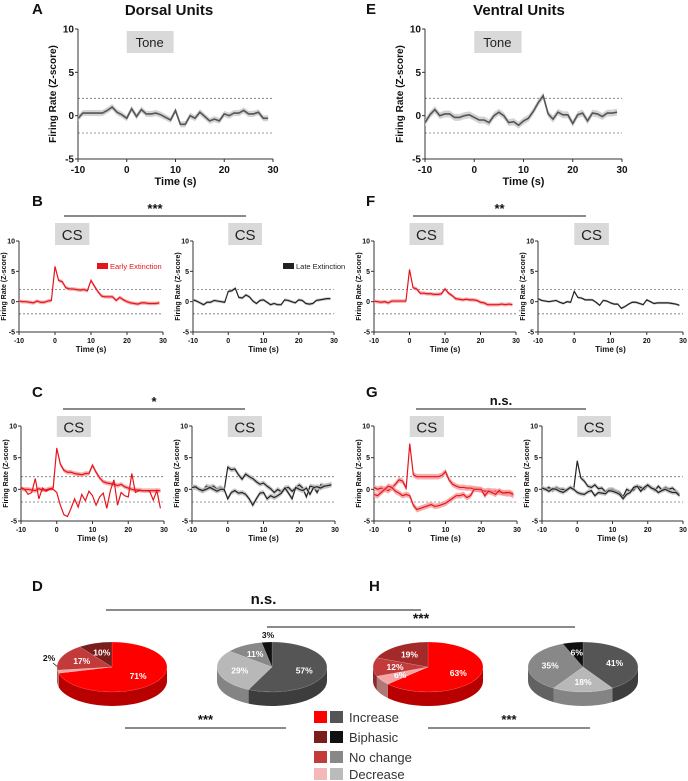 This screenshot has height=781, width=688. What do you see at coordinates (81, 661) in the screenshot?
I see `pie-label: 17%` at bounding box center [81, 661].